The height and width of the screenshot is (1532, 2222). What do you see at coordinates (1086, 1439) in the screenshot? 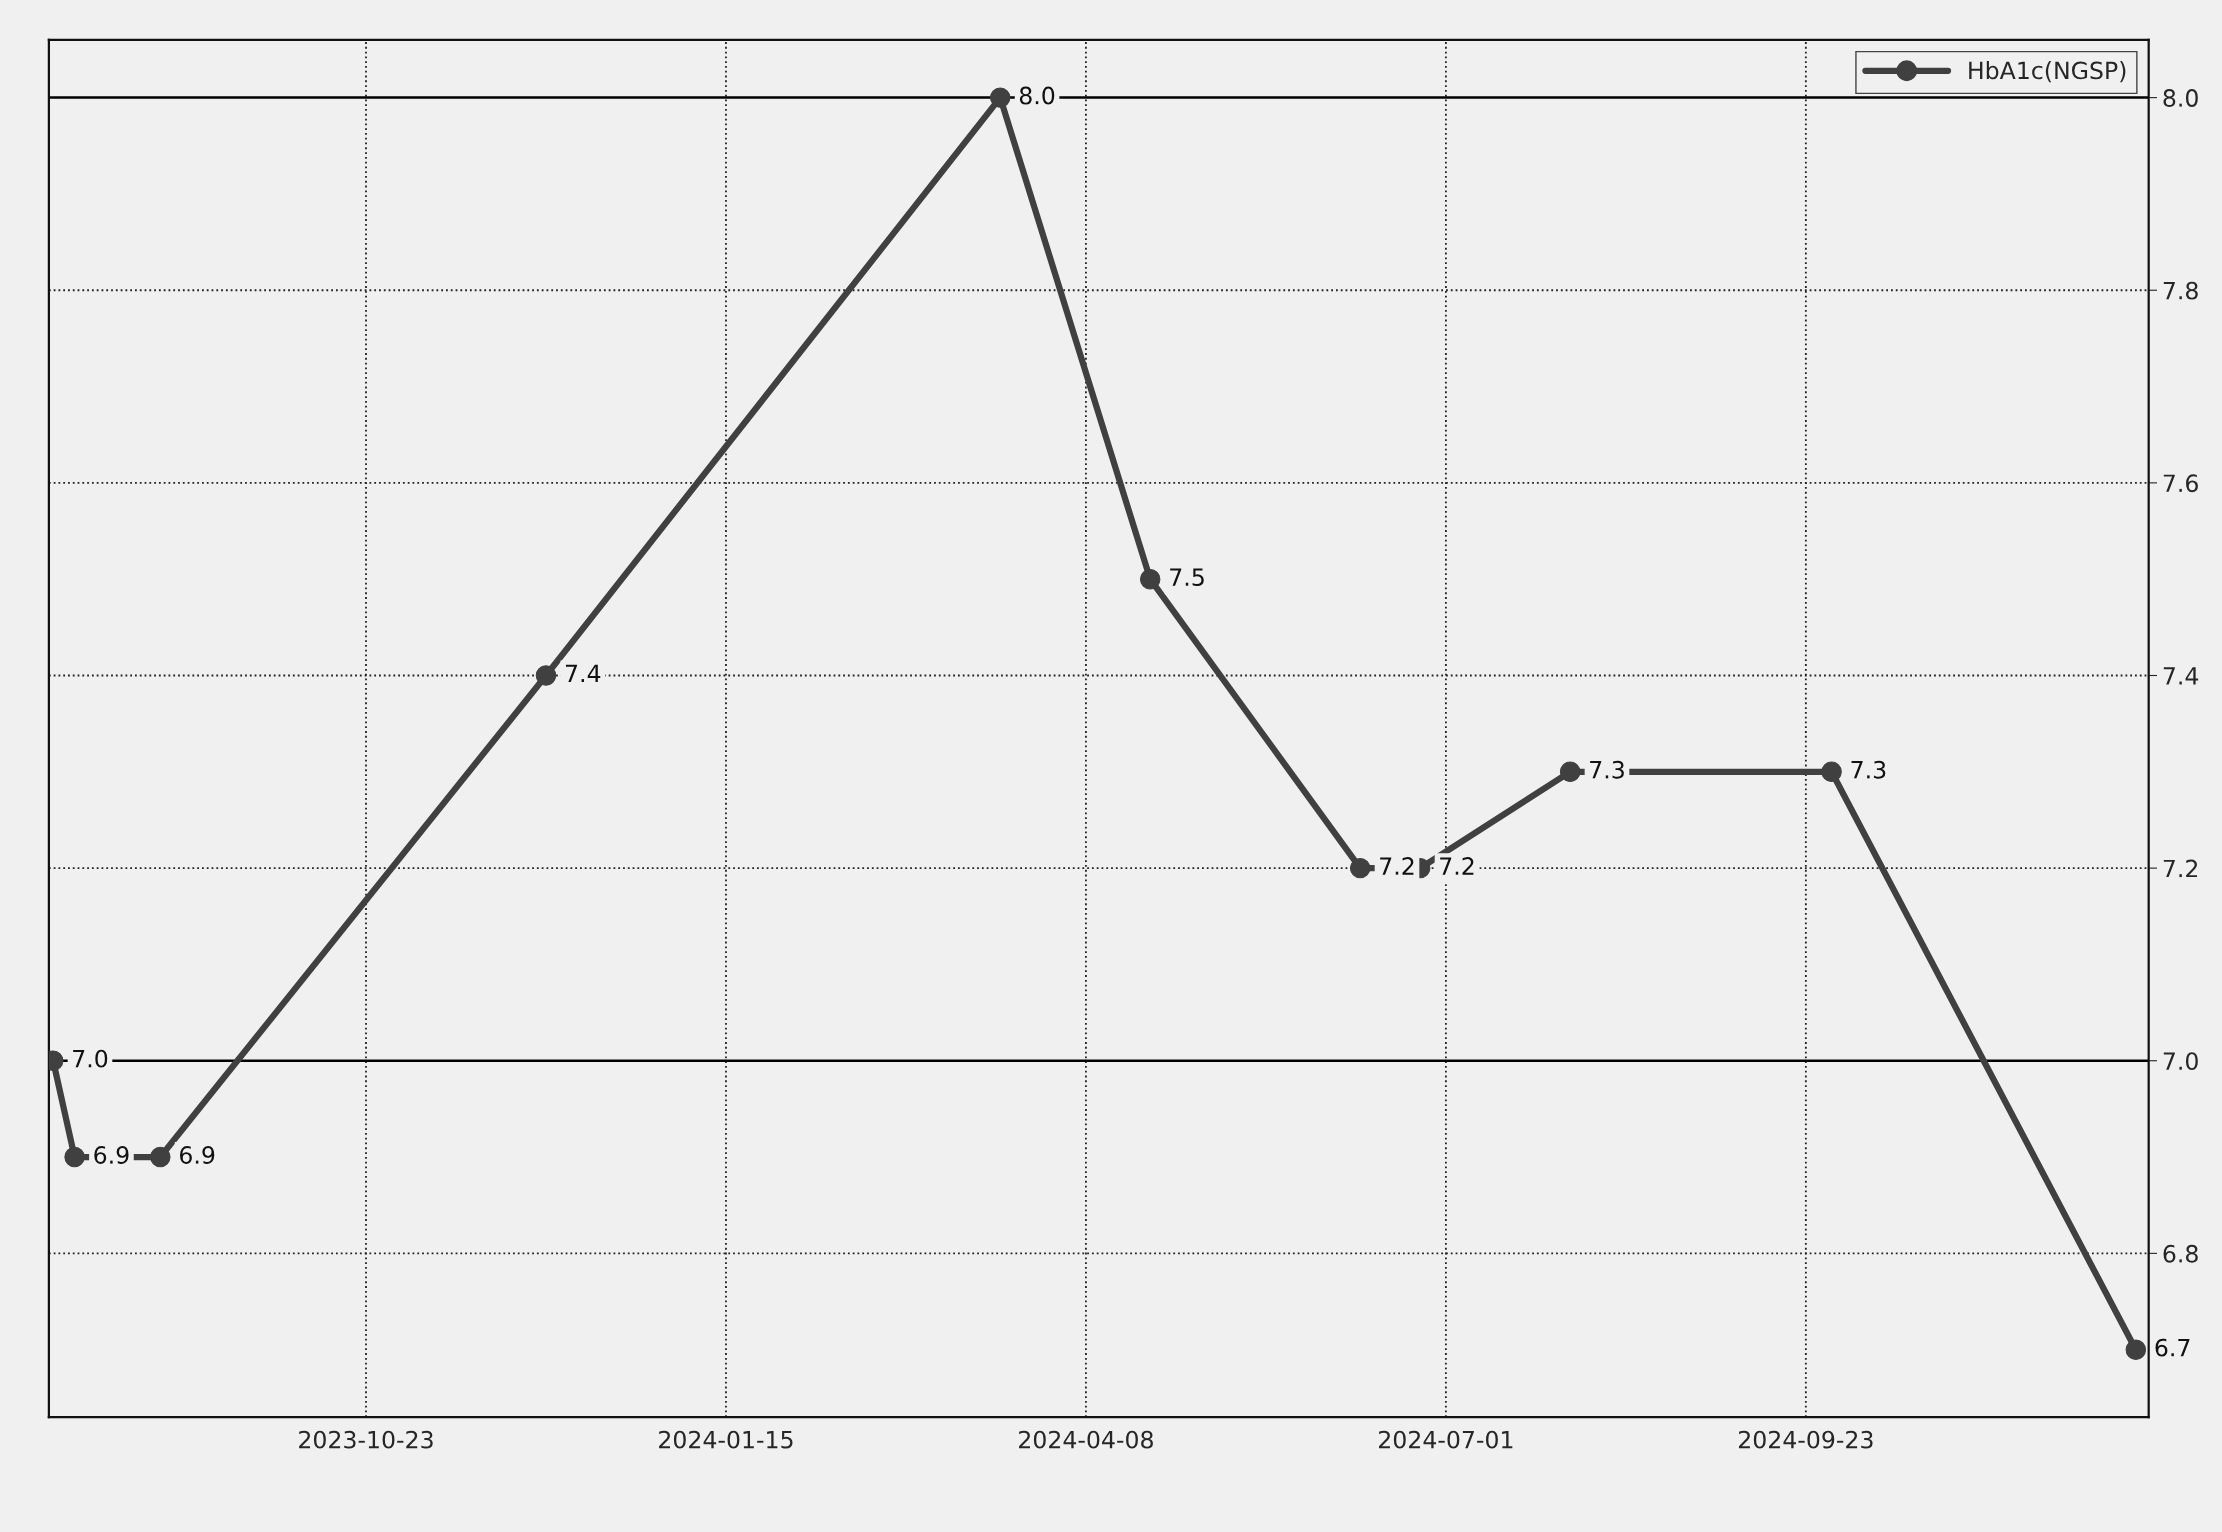
I see `x-tick-label: 2024-04-08` at bounding box center [1086, 1439].